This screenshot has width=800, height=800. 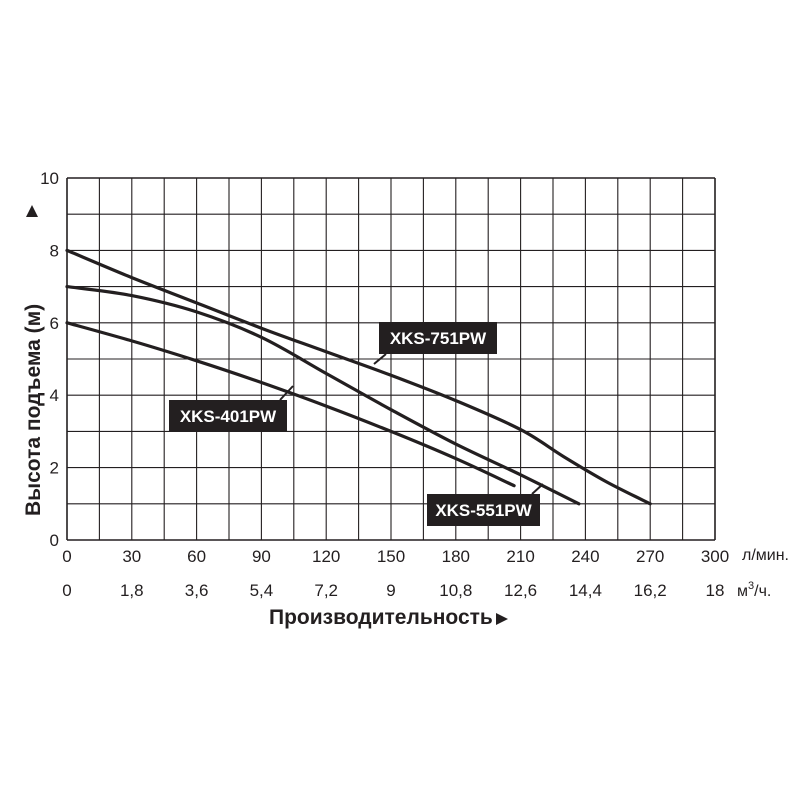 I want to click on x-unit-primary: л/мин., so click(x=765, y=555).